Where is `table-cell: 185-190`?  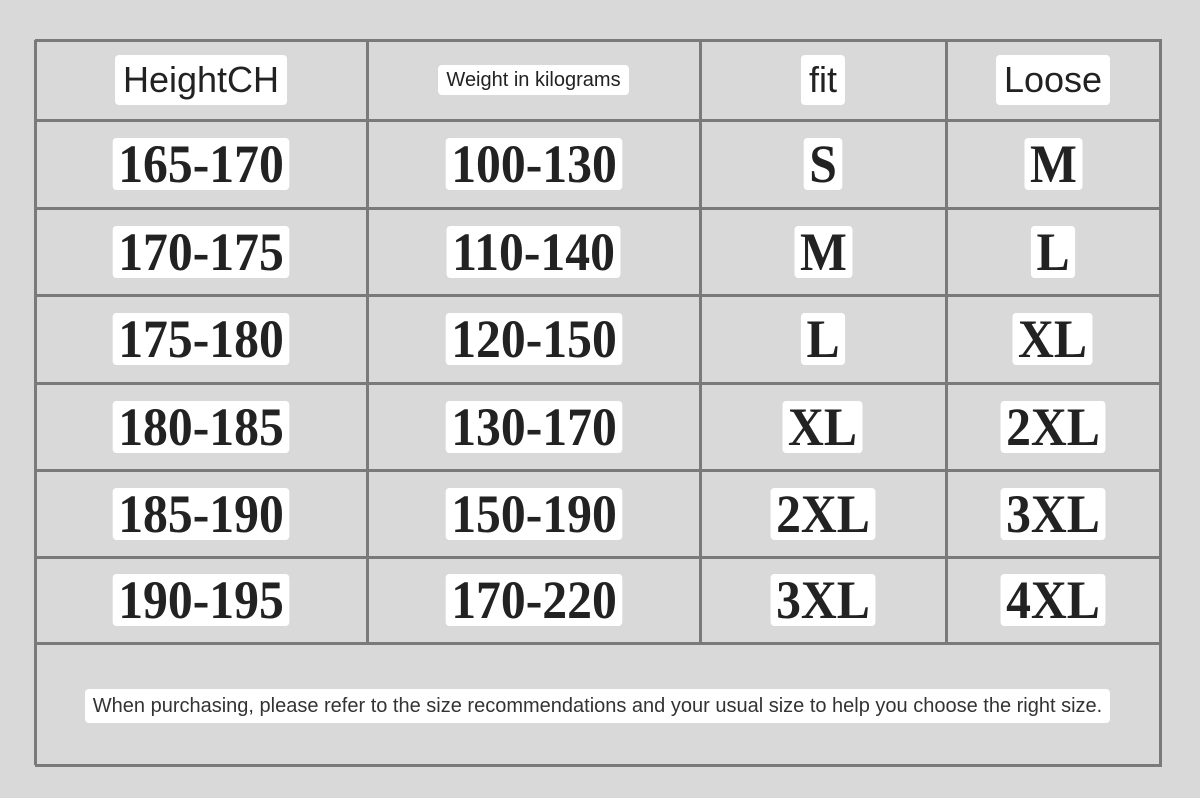
table-cell: 185-190 is located at coordinates (201, 513).